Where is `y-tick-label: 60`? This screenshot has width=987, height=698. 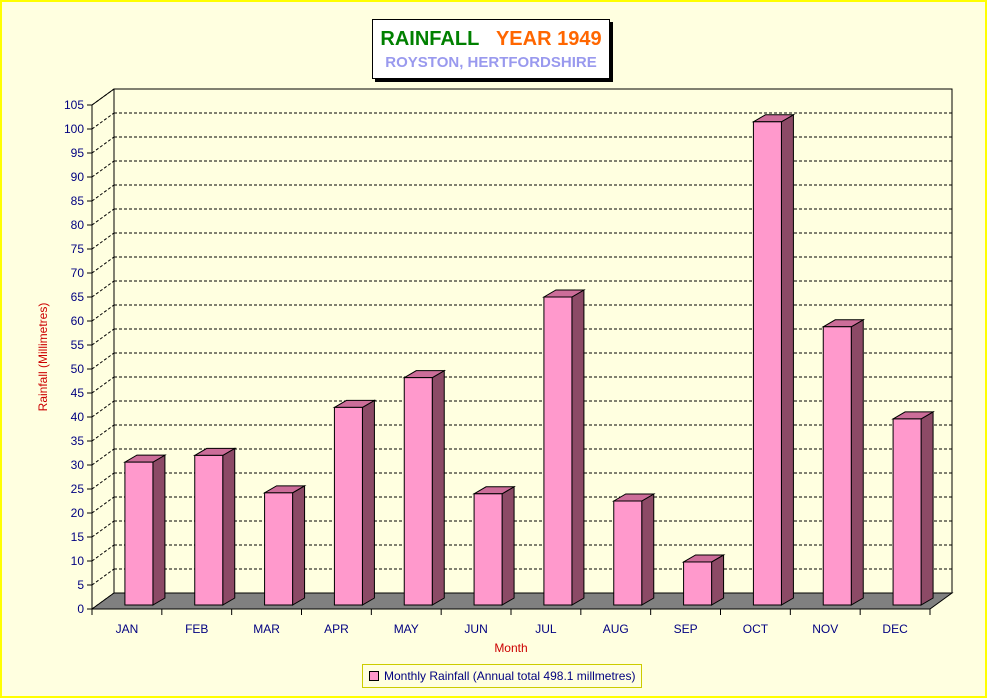
y-tick-label: 60 is located at coordinates (78, 321).